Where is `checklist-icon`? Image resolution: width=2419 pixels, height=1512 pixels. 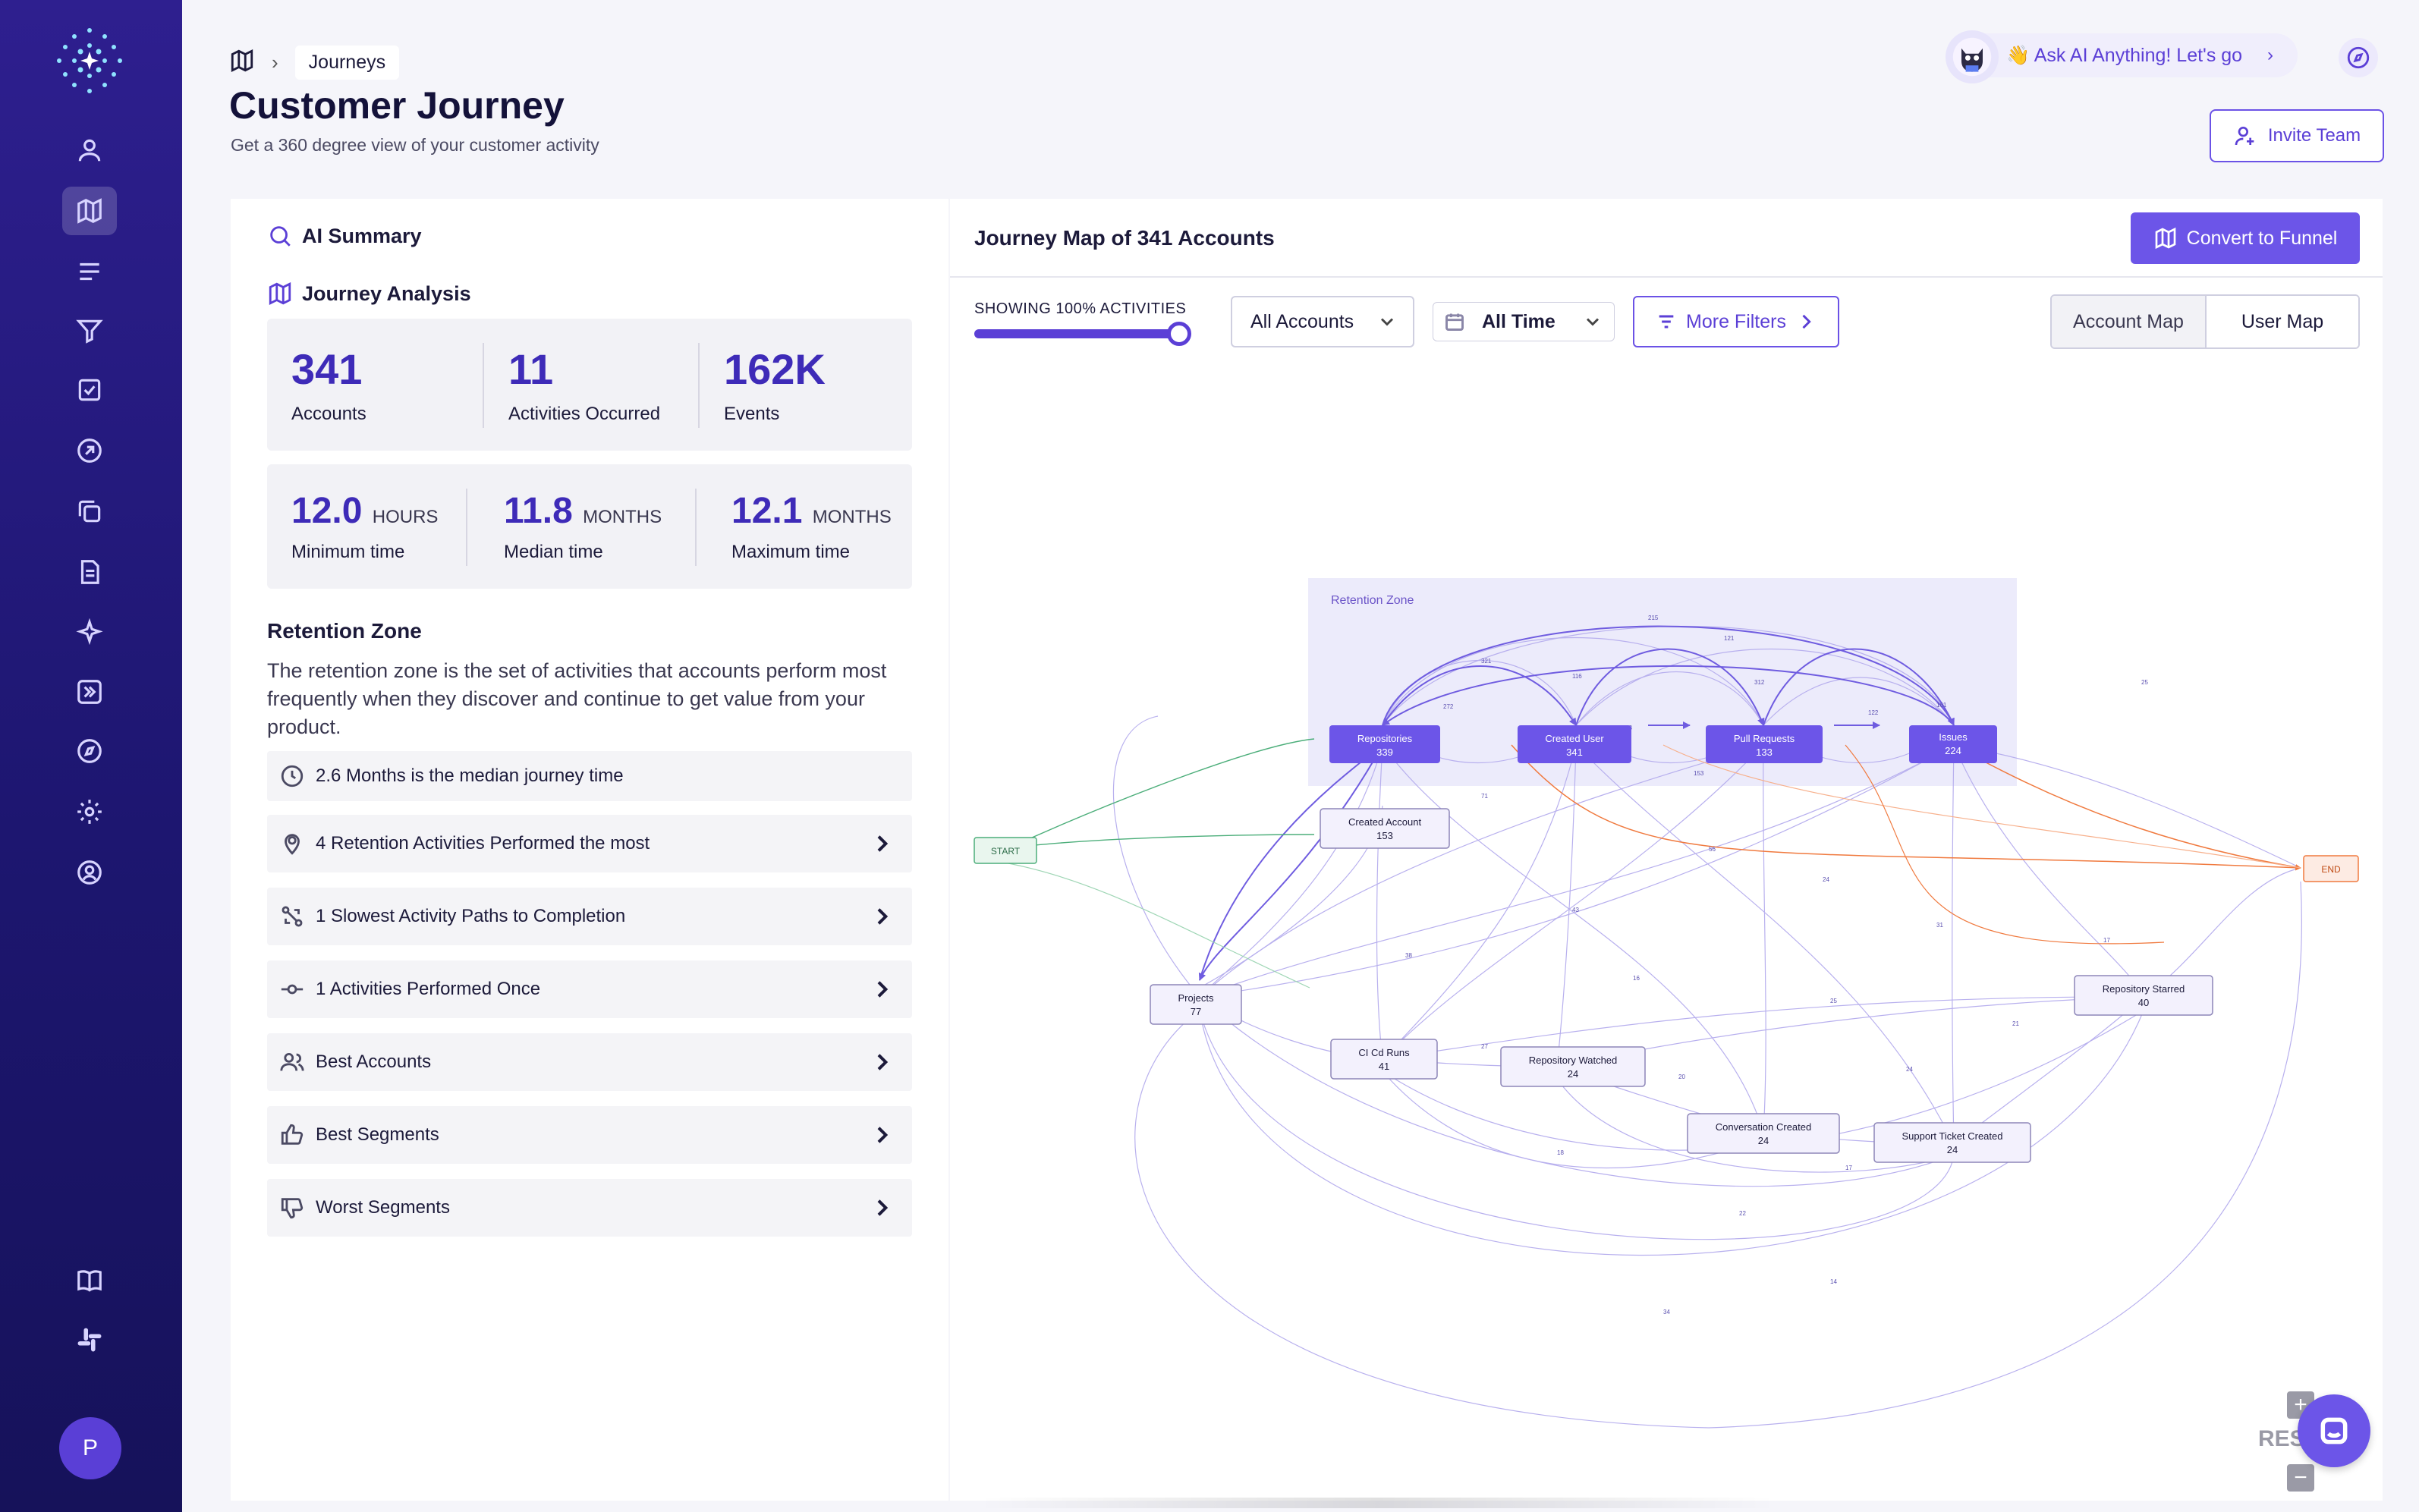 checklist-icon is located at coordinates (89, 390).